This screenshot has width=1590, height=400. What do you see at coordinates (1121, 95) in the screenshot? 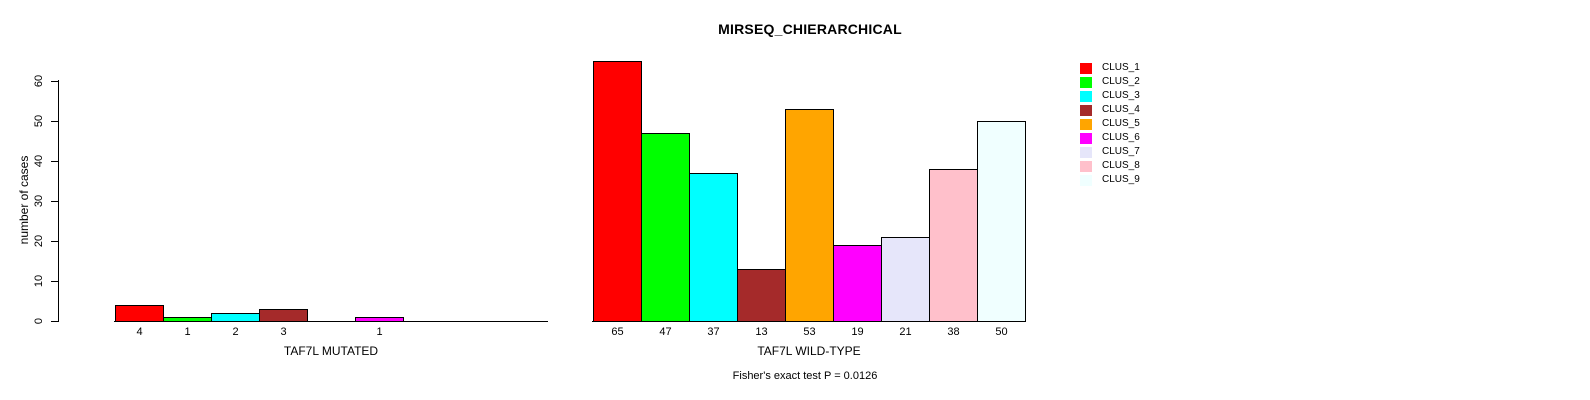
I see `legend-label-CLUS_3: CLUS_3` at bounding box center [1121, 95].